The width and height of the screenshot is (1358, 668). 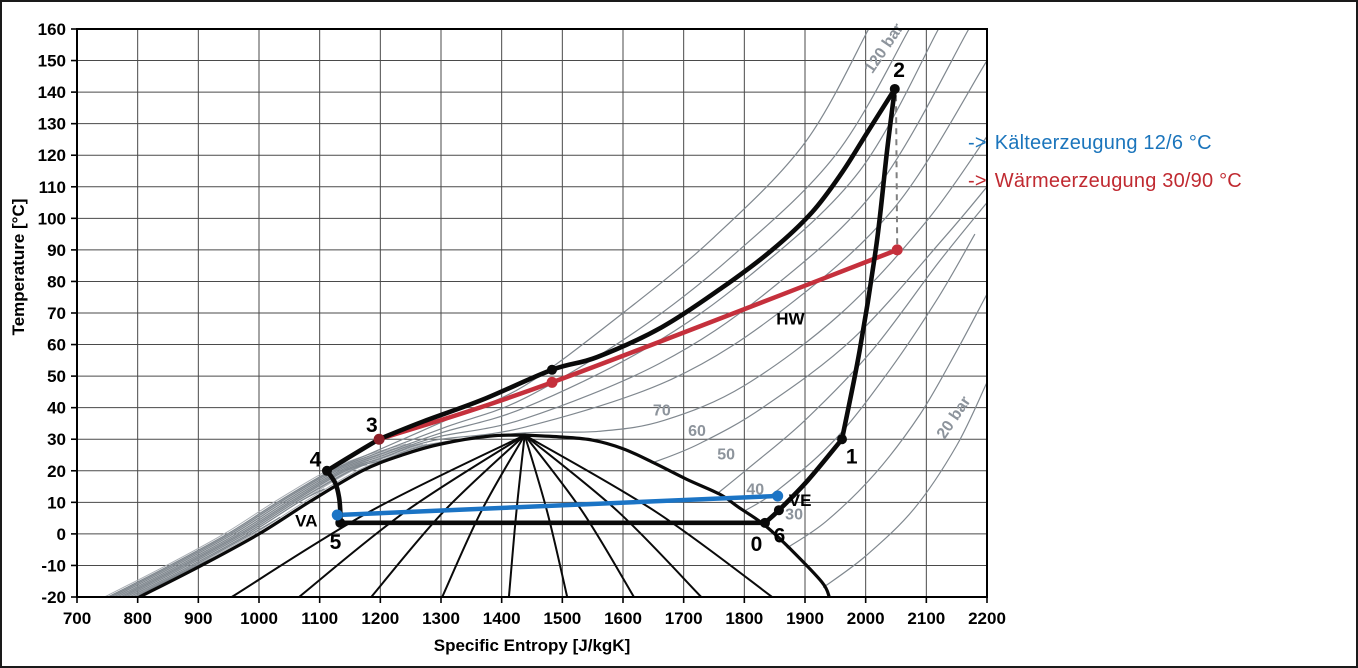 I want to click on ve-chilled-water-line, so click(x=557, y=505).